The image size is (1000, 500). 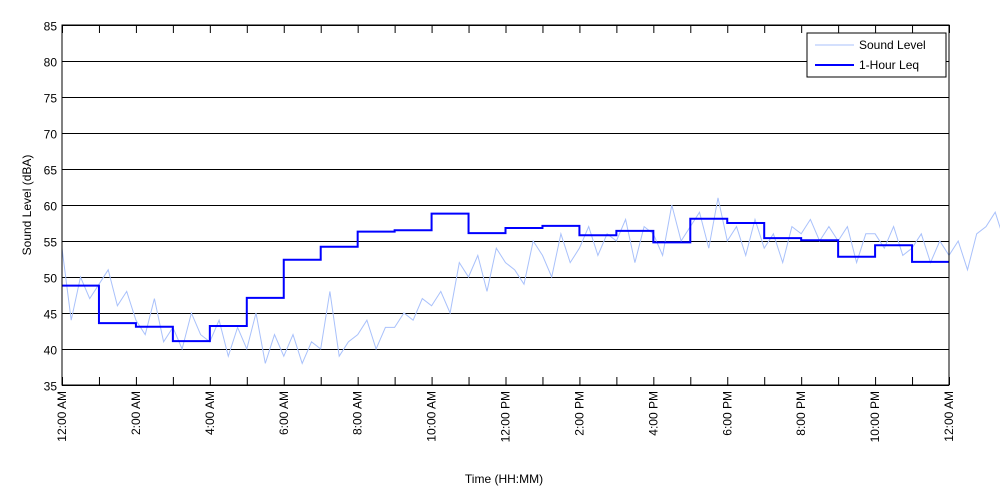 I want to click on y-tick-label: 55, so click(x=51, y=243).